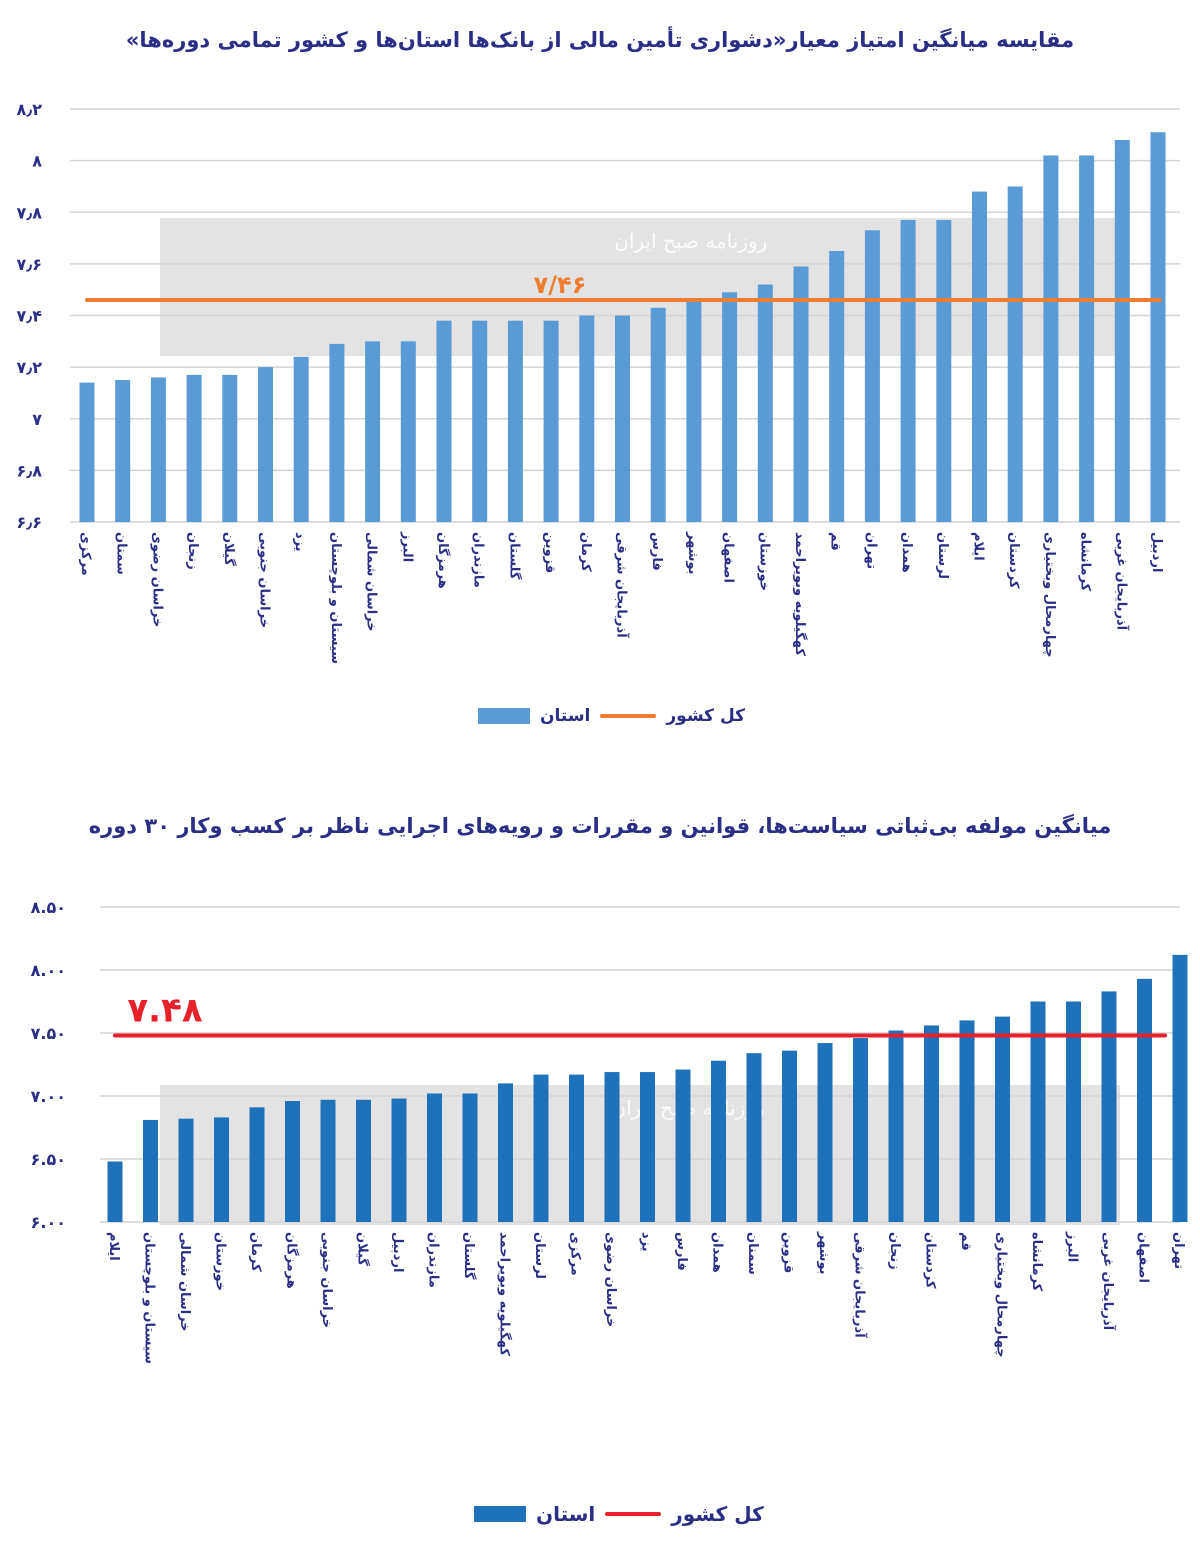  I want to click on chart1-legend: کل کشور استان, so click(611, 716).